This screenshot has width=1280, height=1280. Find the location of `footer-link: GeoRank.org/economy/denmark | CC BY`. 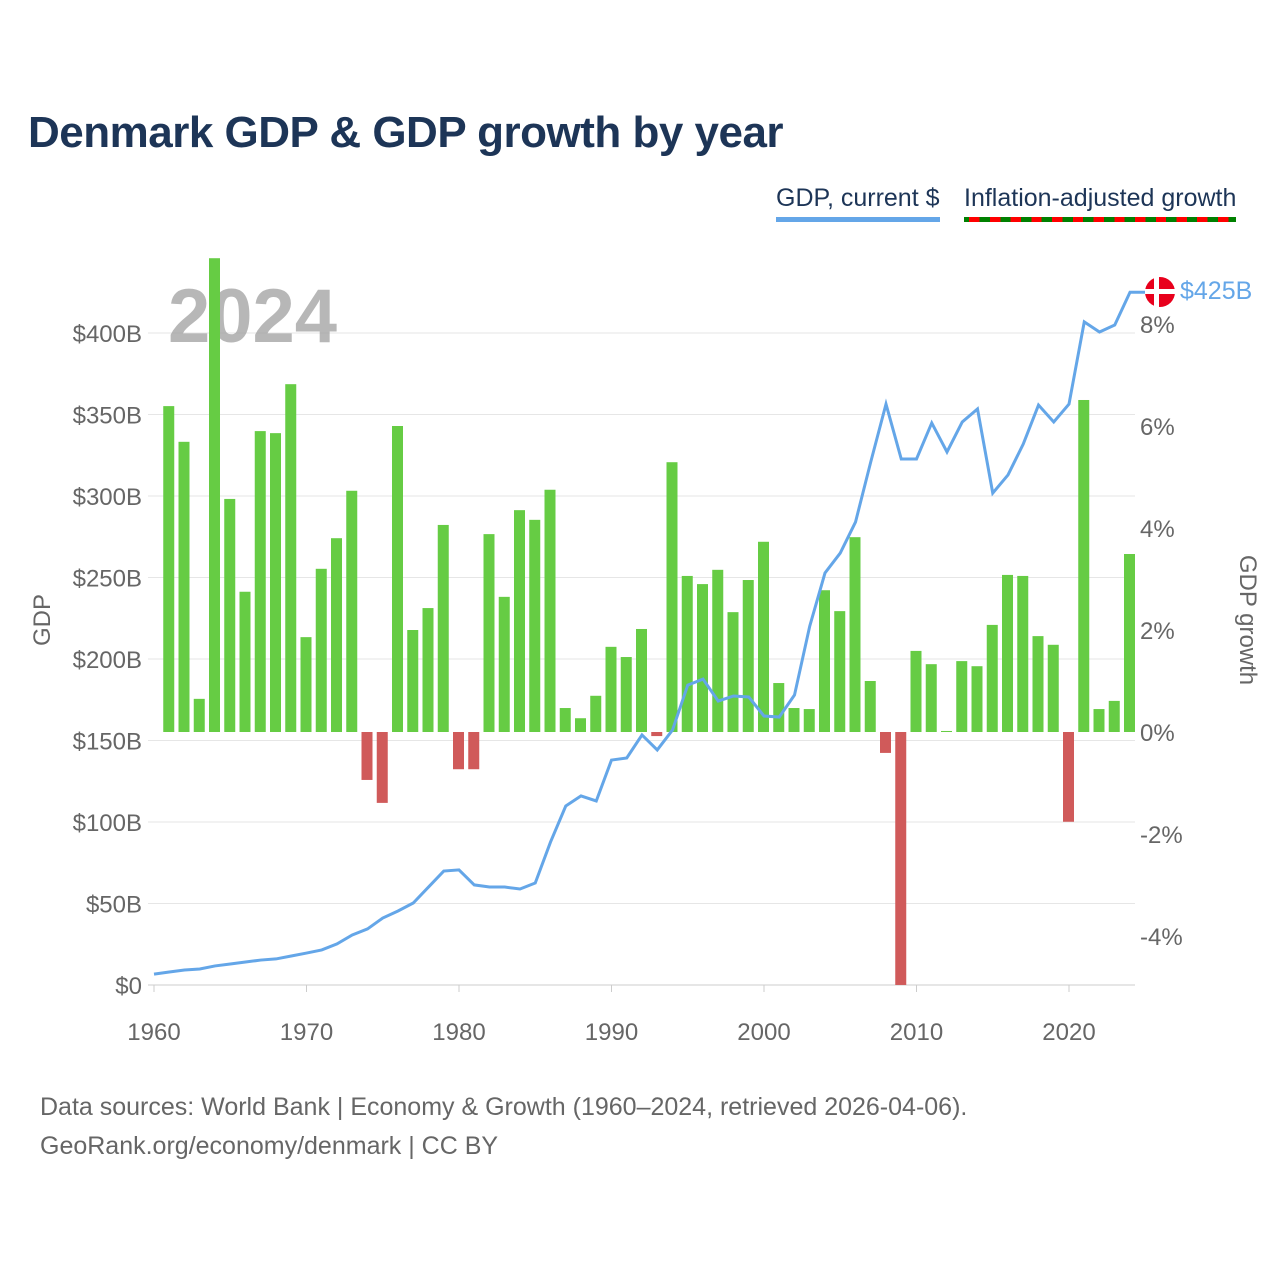

footer-link: GeoRank.org/economy/denmark | CC BY is located at coordinates (269, 1146).